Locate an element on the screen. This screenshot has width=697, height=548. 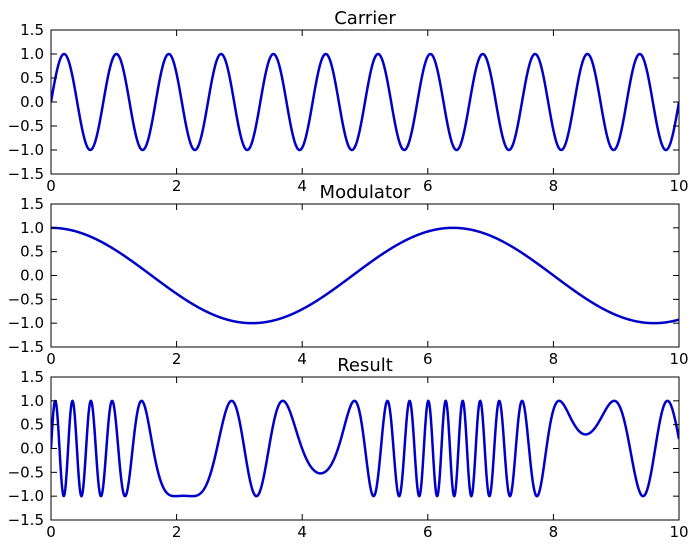
carrier-ytick-label: −0.5 is located at coordinates (26, 126).